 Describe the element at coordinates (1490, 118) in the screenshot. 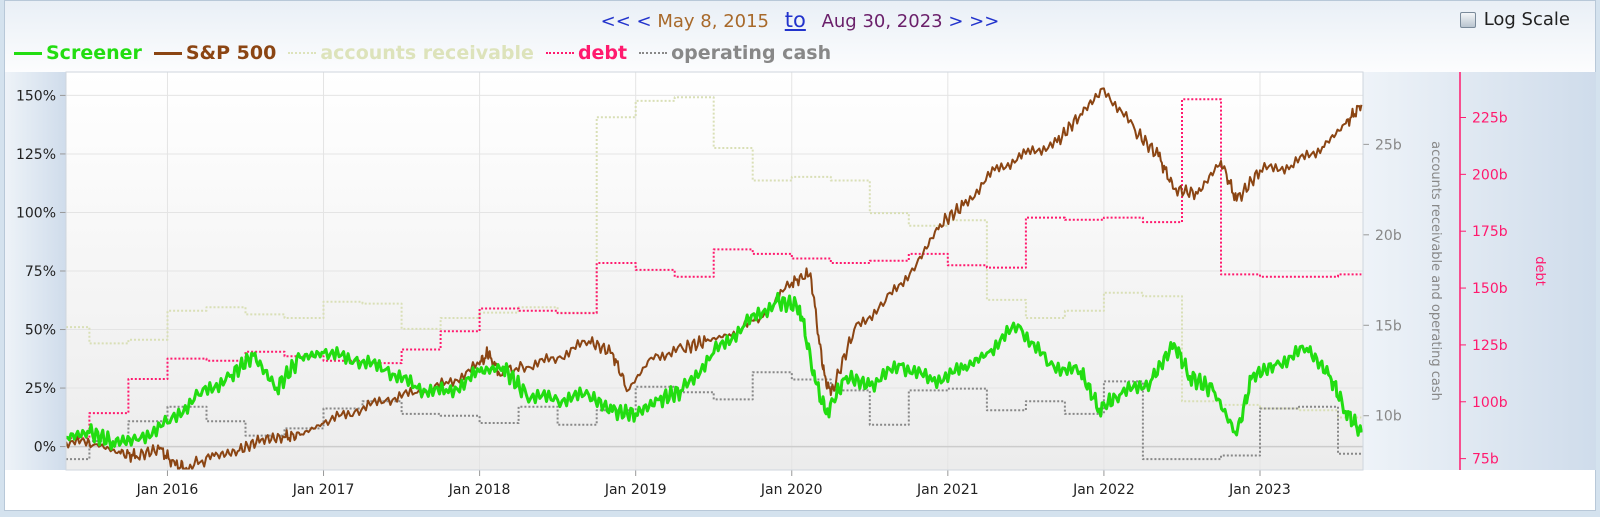

I see `right-tick-label: 225b` at that location.